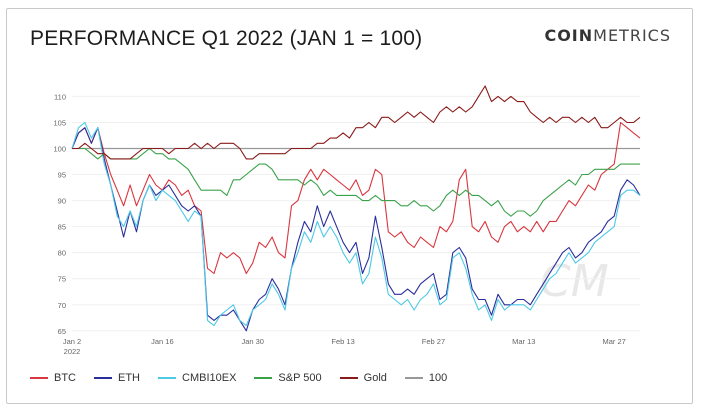 This screenshot has height=412, width=701. I want to click on legend-item: 100, so click(426, 378).